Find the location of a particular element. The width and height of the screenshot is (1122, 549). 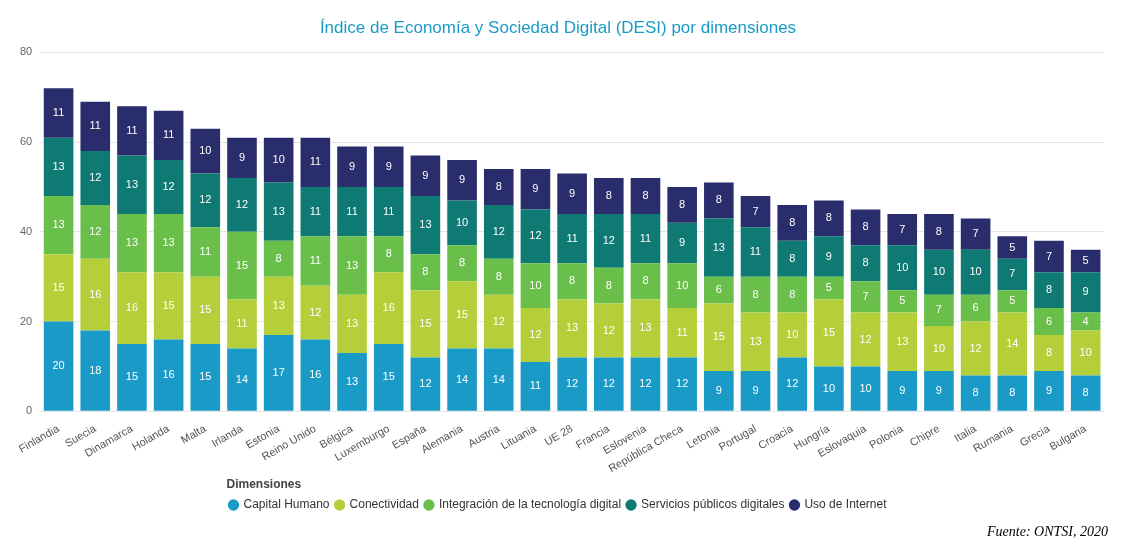

data-label: 14 is located at coordinates (1012, 343).